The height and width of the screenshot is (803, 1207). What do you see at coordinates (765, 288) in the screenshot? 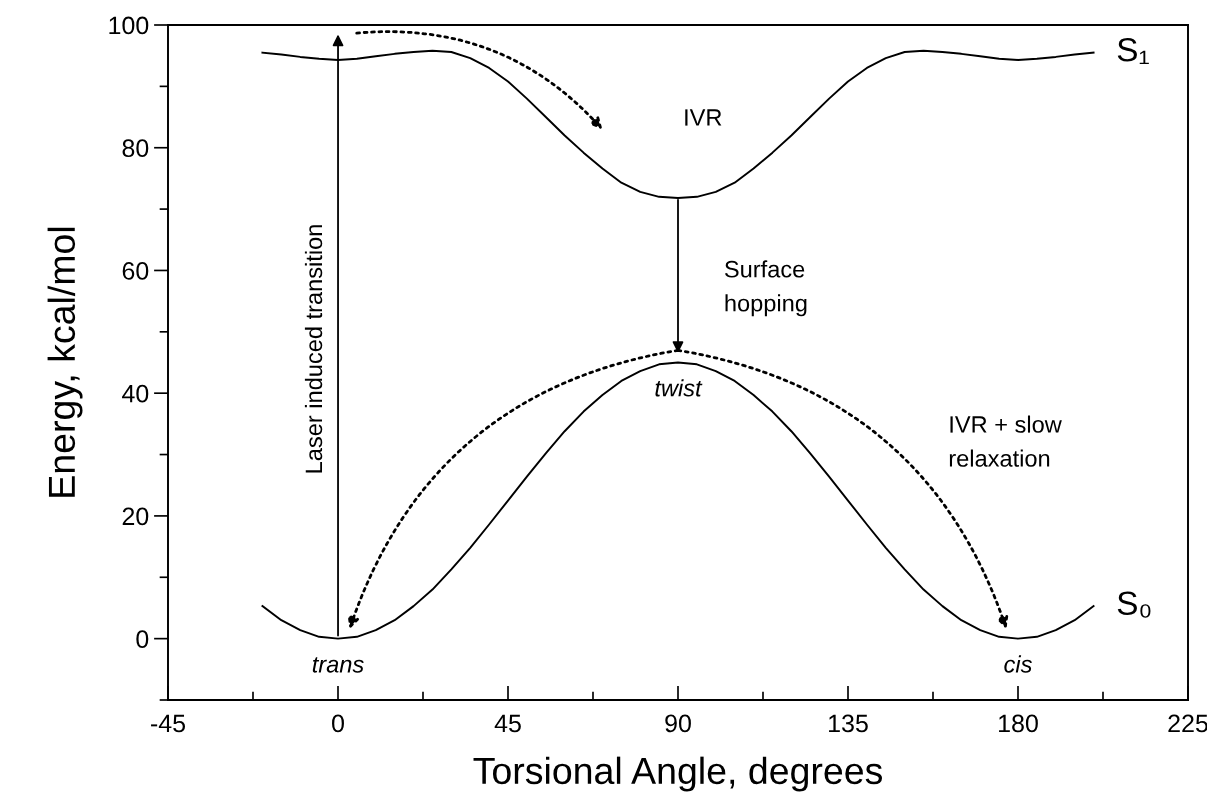
I see `annotation: Surface hopping` at bounding box center [765, 288].